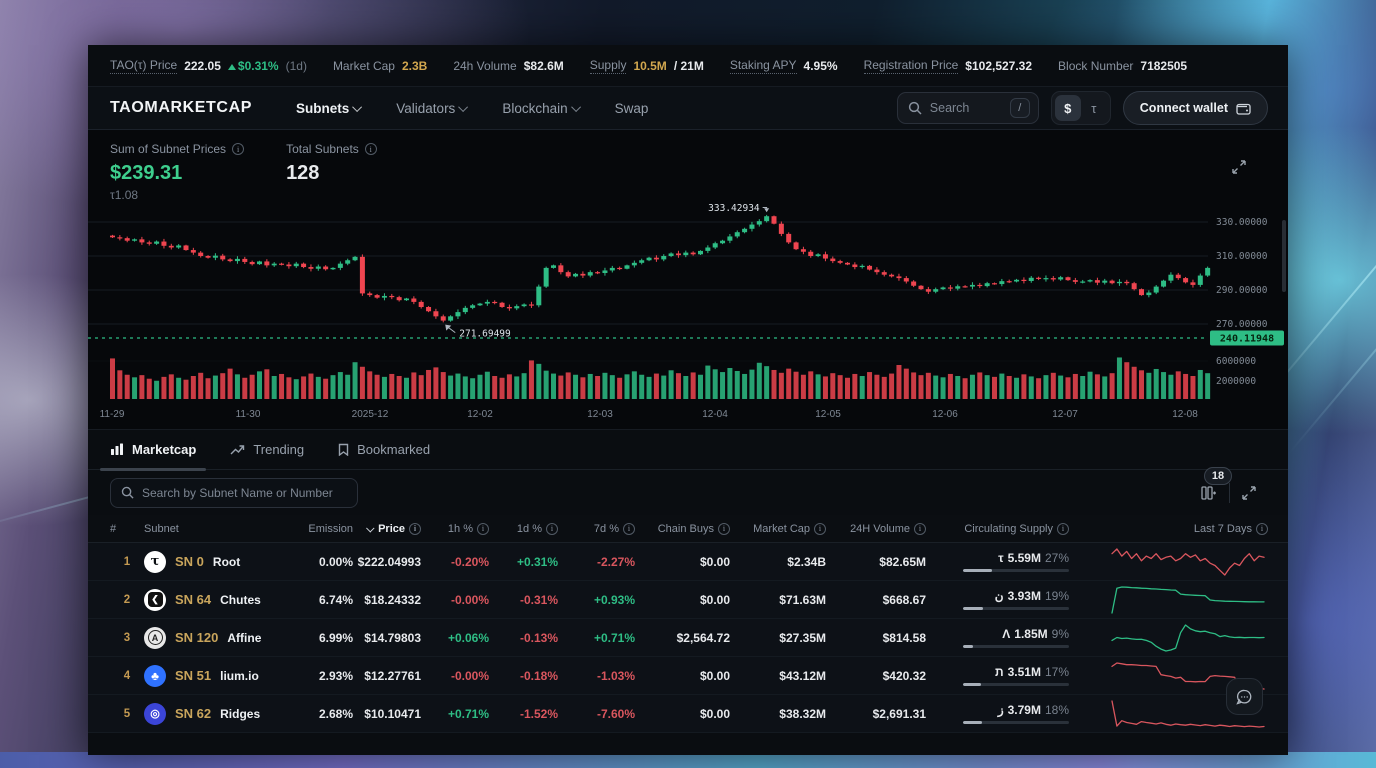  Describe the element at coordinates (1242, 222) in the screenshot. I see `svg-text: 330.00000` at that location.